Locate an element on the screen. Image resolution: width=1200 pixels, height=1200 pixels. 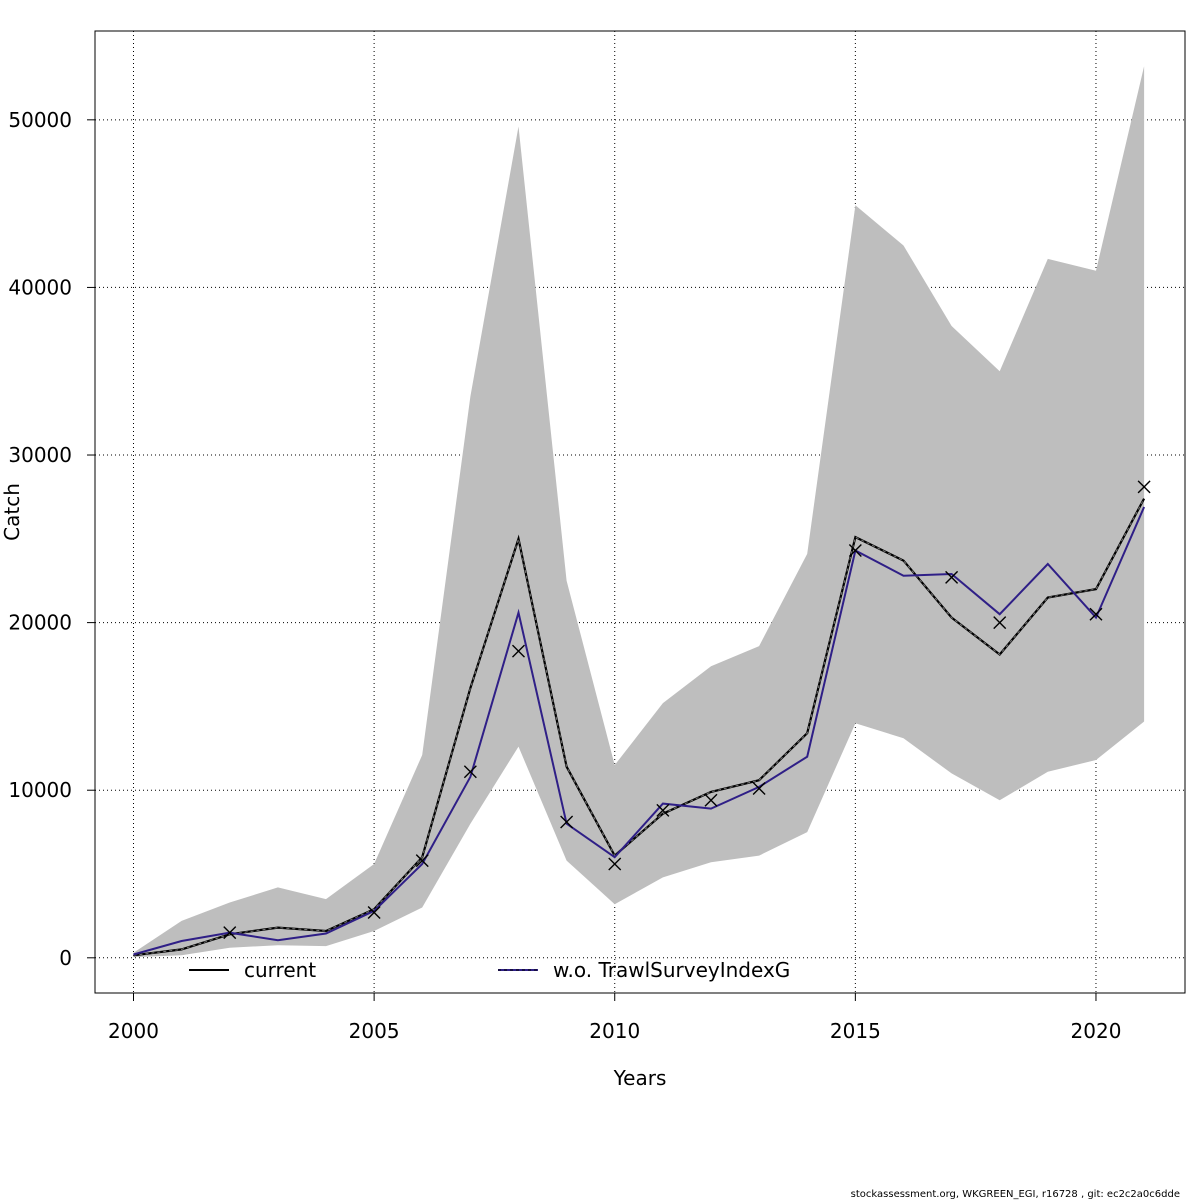
x-tick-label-2020: 2020 is located at coordinates (1096, 1031).